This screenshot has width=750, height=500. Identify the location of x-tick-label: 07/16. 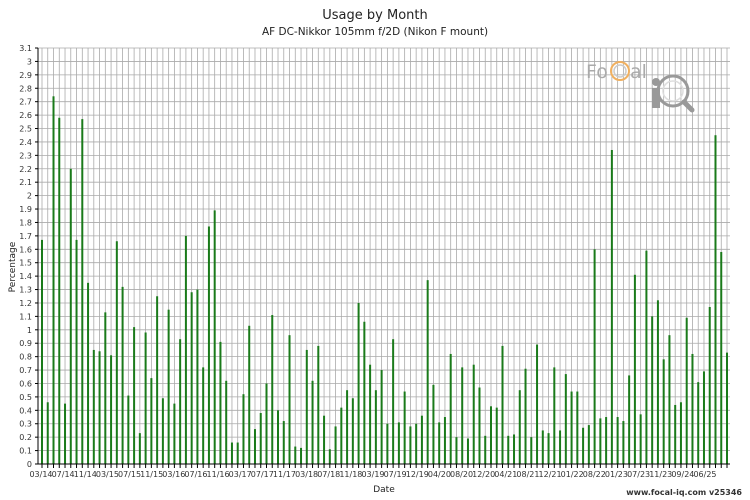
(195, 474).